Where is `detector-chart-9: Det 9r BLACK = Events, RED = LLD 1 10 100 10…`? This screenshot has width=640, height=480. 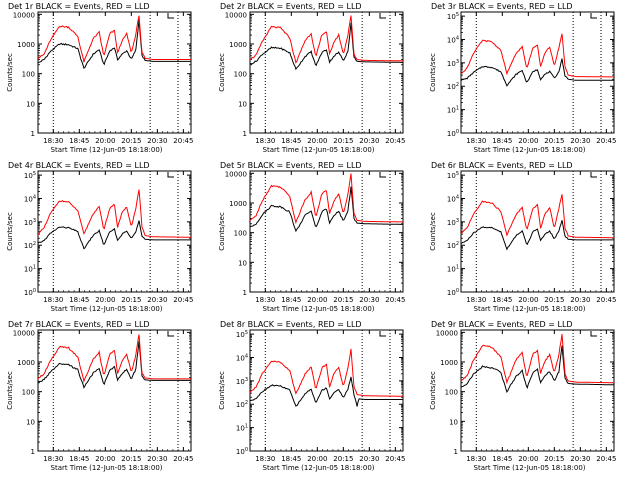 detector-chart-9: Det 9r BLACK = Events, RED = LLD 1 10 100 10… is located at coordinates (522, 396).